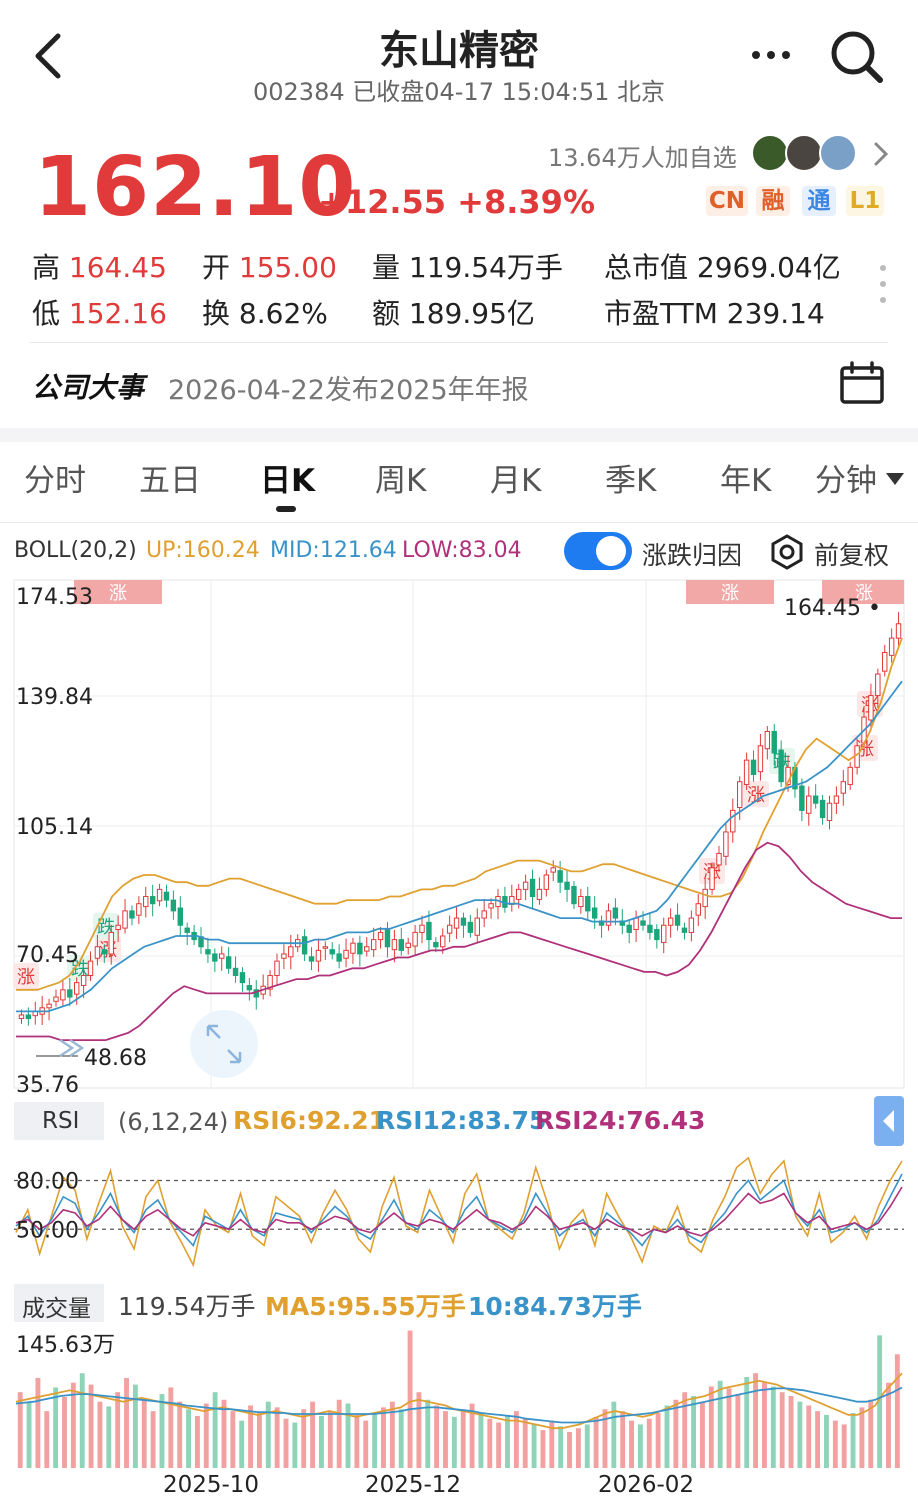 Image resolution: width=918 pixels, height=1501 pixels. Describe the element at coordinates (47, 955) in the screenshot. I see `y-tick-label: 70.45` at that location.